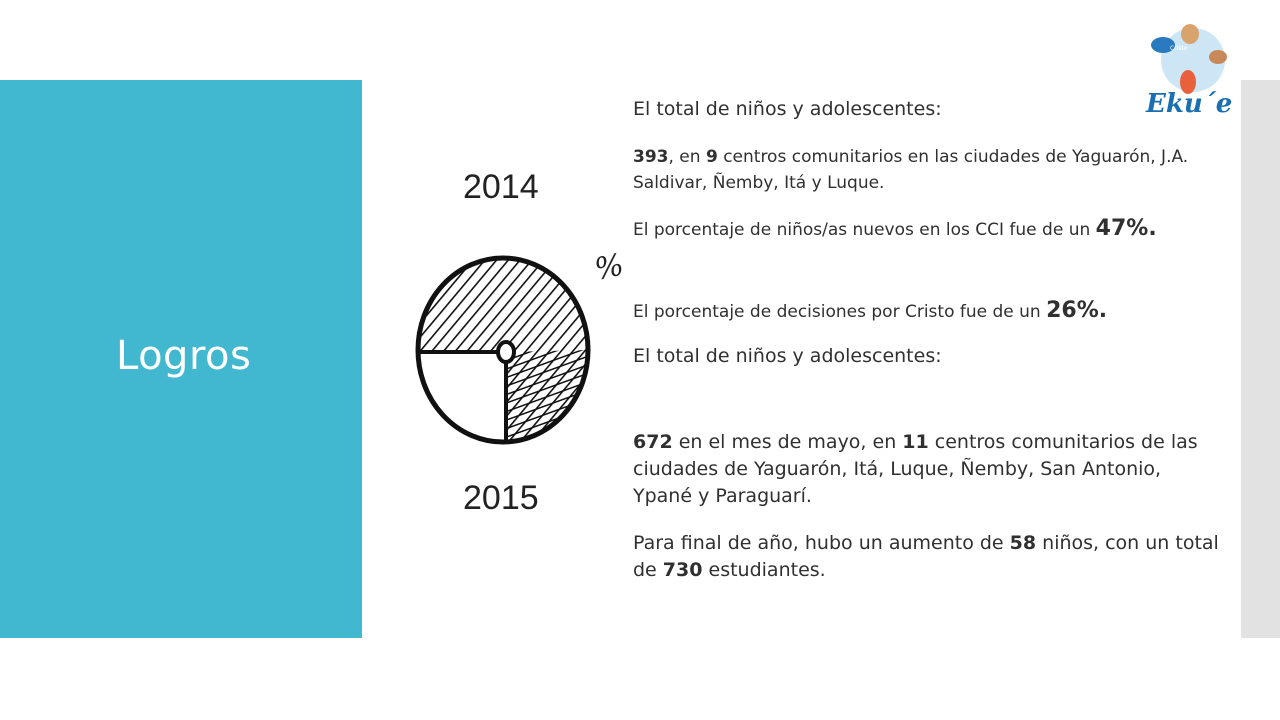 This screenshot has height=720, width=1280. Describe the element at coordinates (682, 570) in the screenshot. I see `total-students: 730` at that location.